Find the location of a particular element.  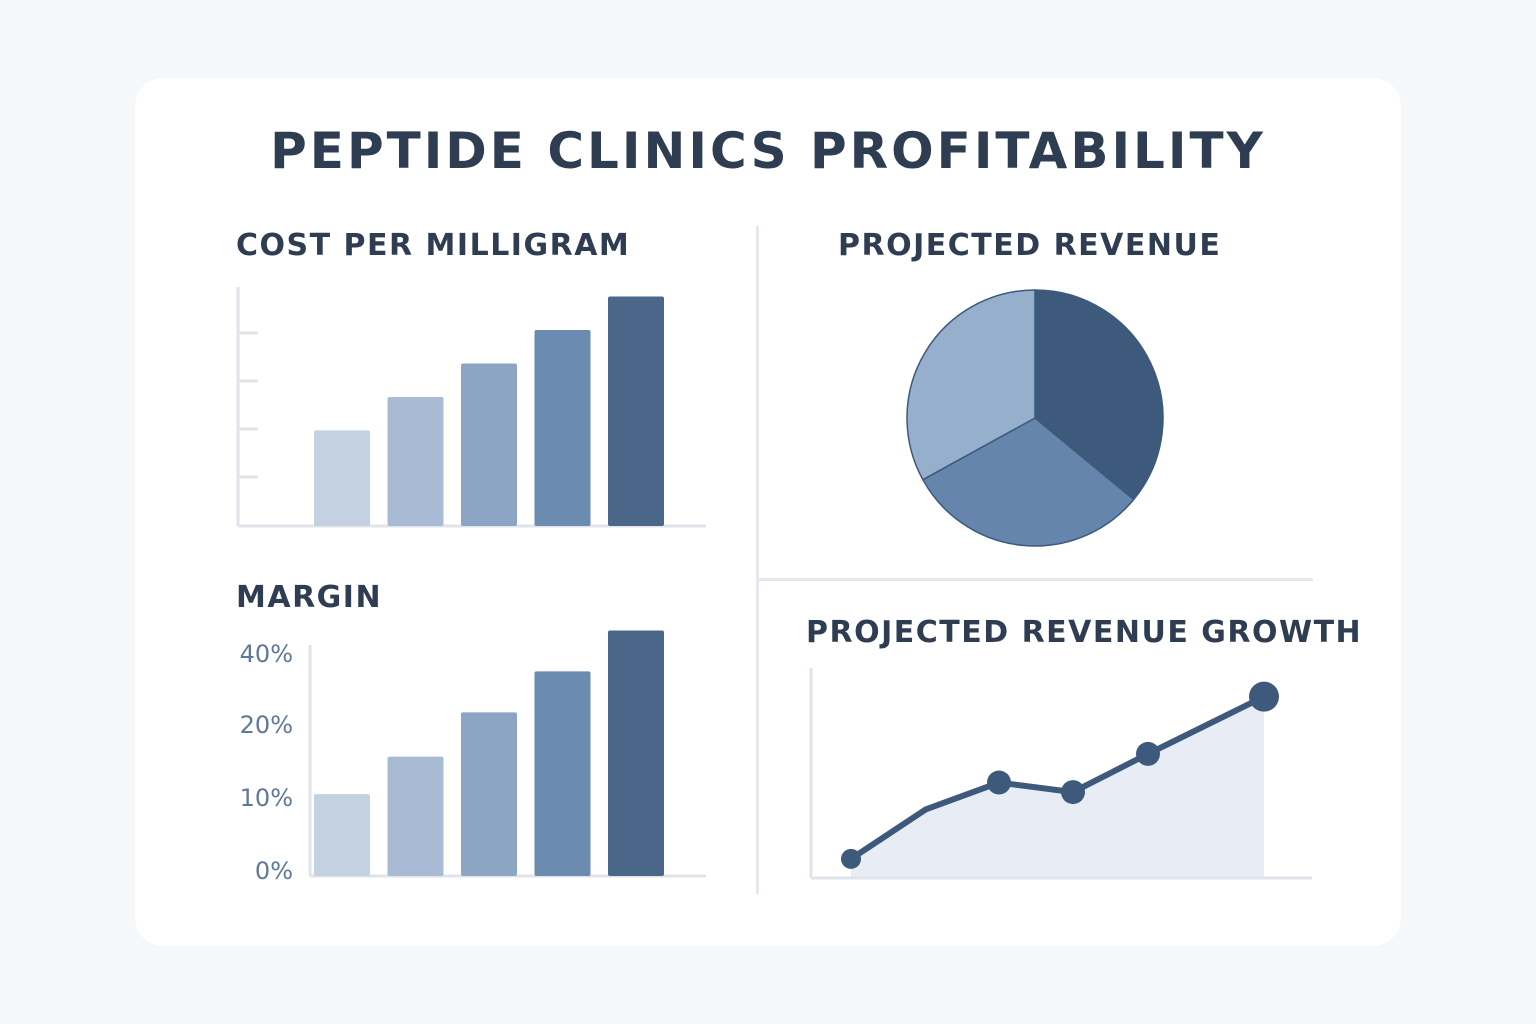

vertical-divider is located at coordinates (757, 560).